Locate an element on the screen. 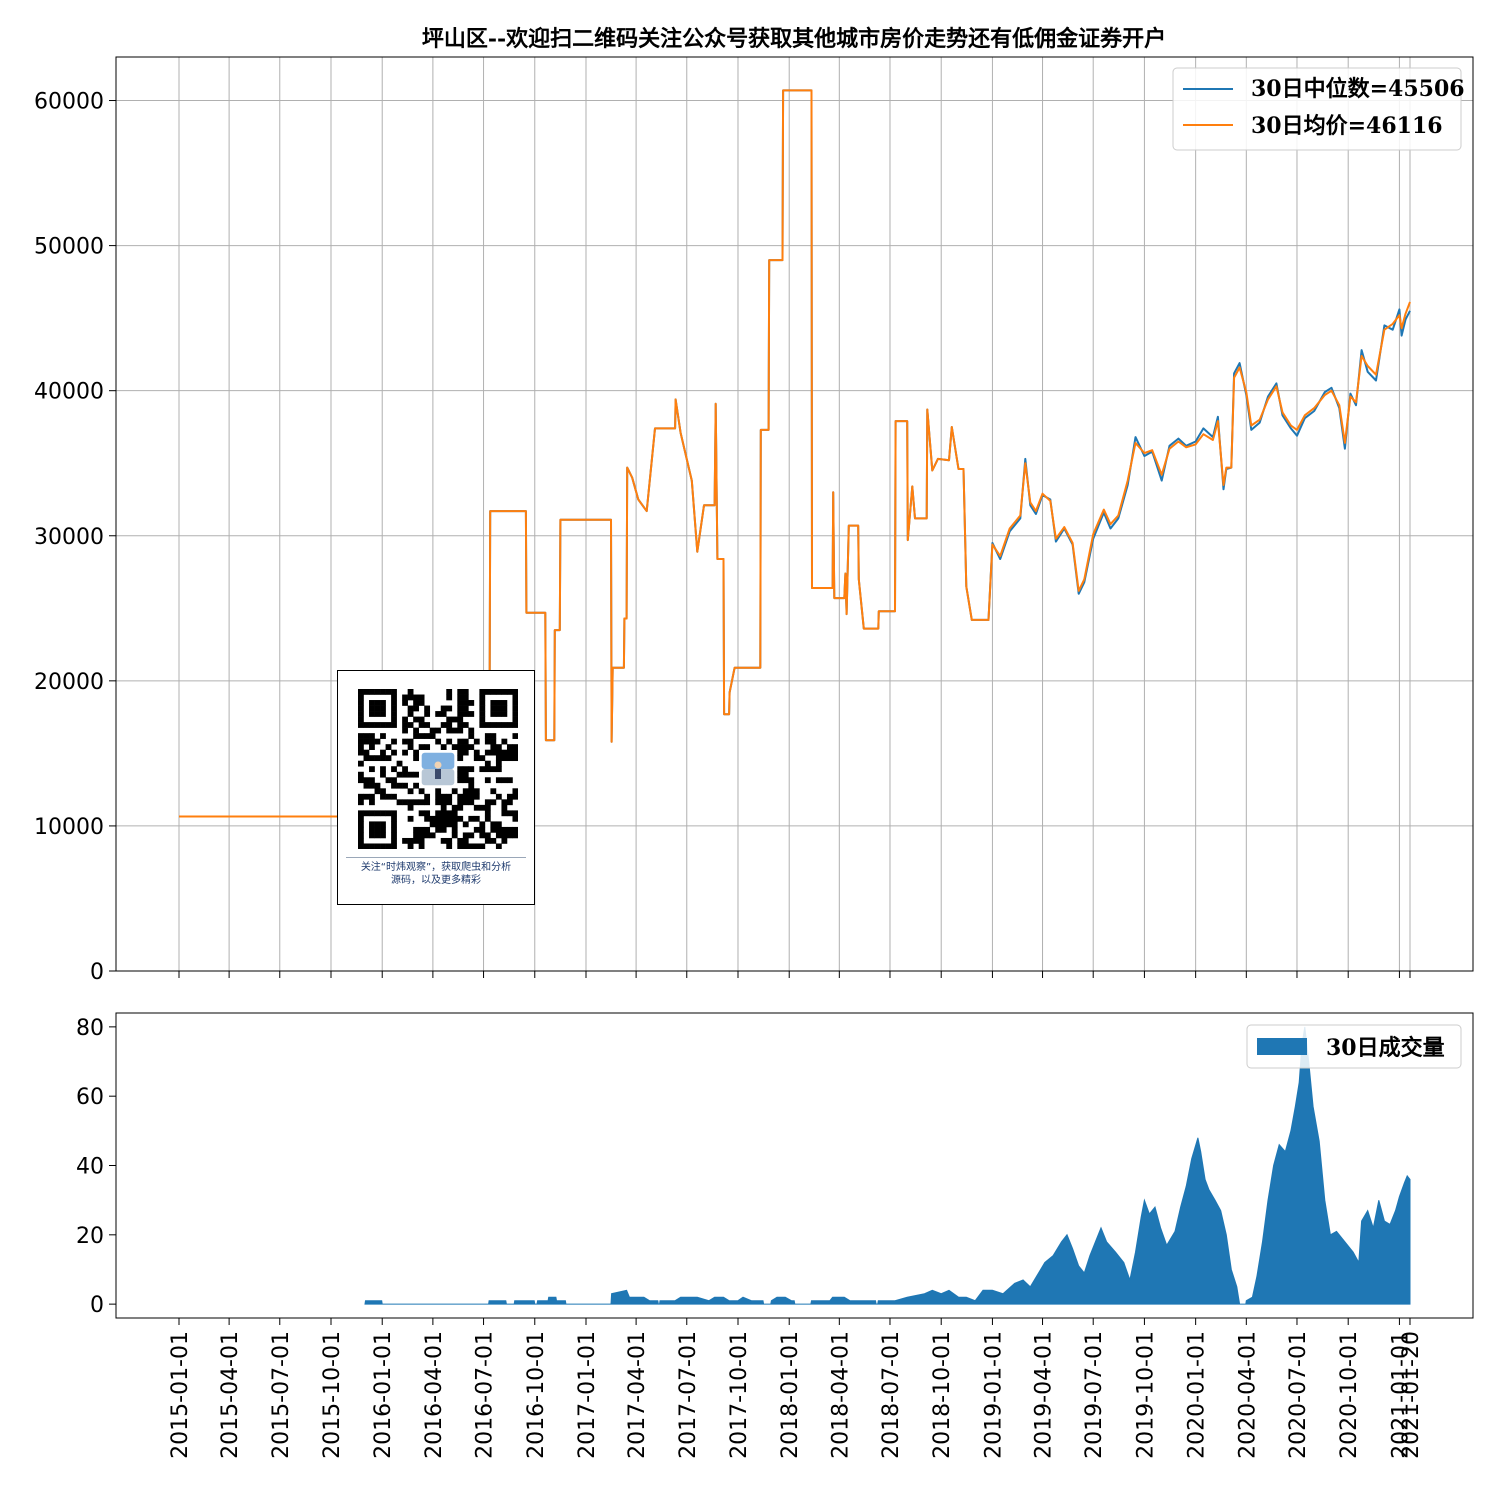 Image resolution: width=1500 pixels, height=1500 pixels. bottom-legend: 30日成交量 is located at coordinates (1354, 1046).